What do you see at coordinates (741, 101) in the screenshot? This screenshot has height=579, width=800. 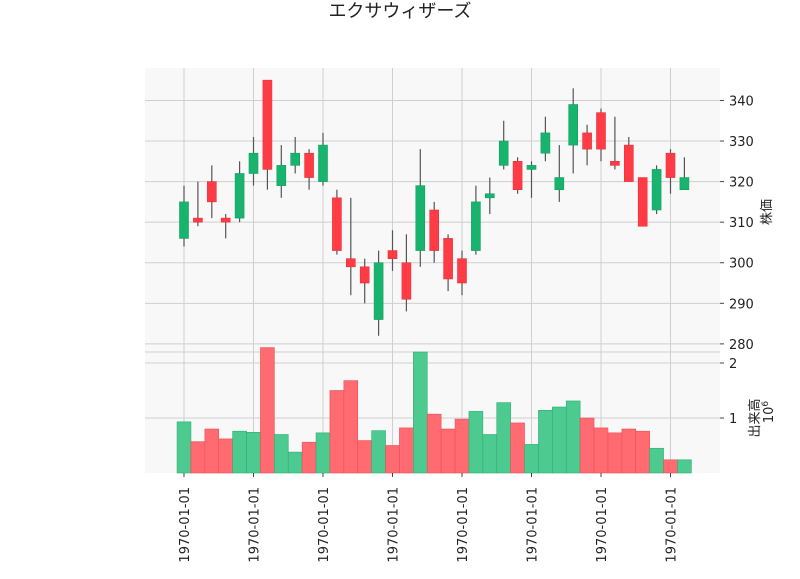 I see `price-tick-label: 340` at bounding box center [741, 101].